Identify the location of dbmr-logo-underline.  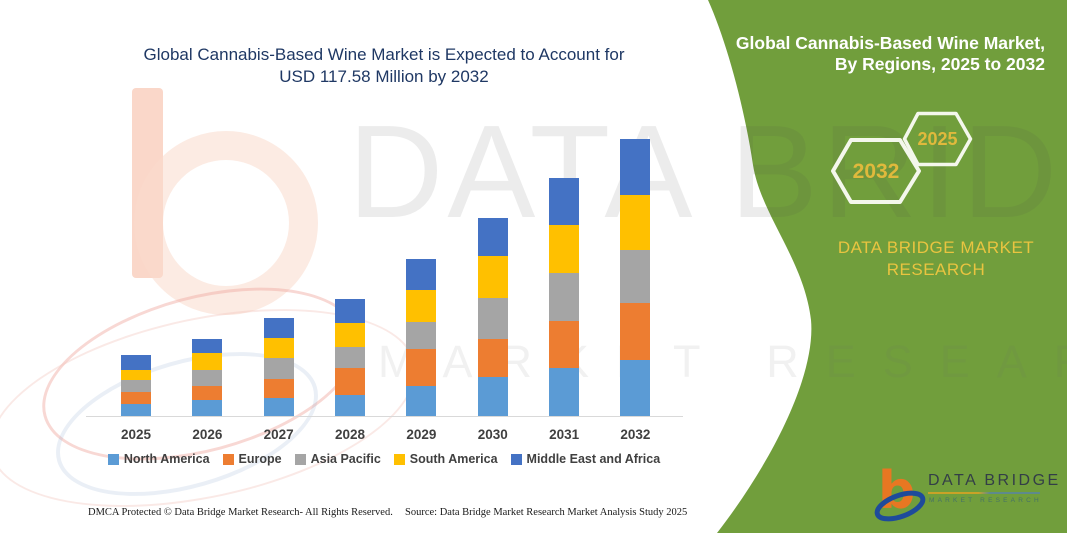
(984, 493).